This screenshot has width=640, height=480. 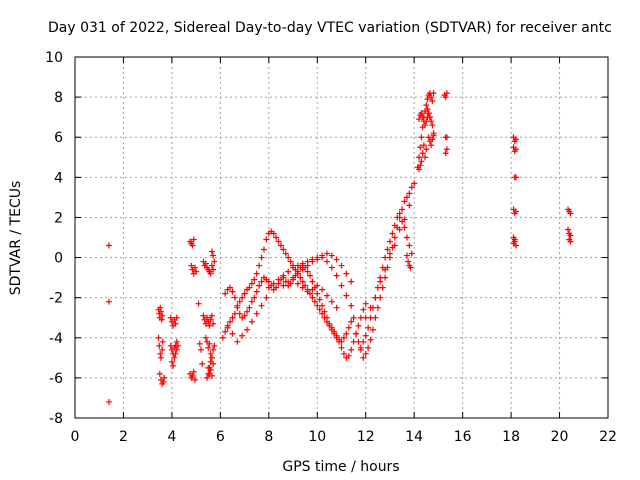 What do you see at coordinates (366, 437) in the screenshot?
I see `x-tick-label: 12` at bounding box center [366, 437].